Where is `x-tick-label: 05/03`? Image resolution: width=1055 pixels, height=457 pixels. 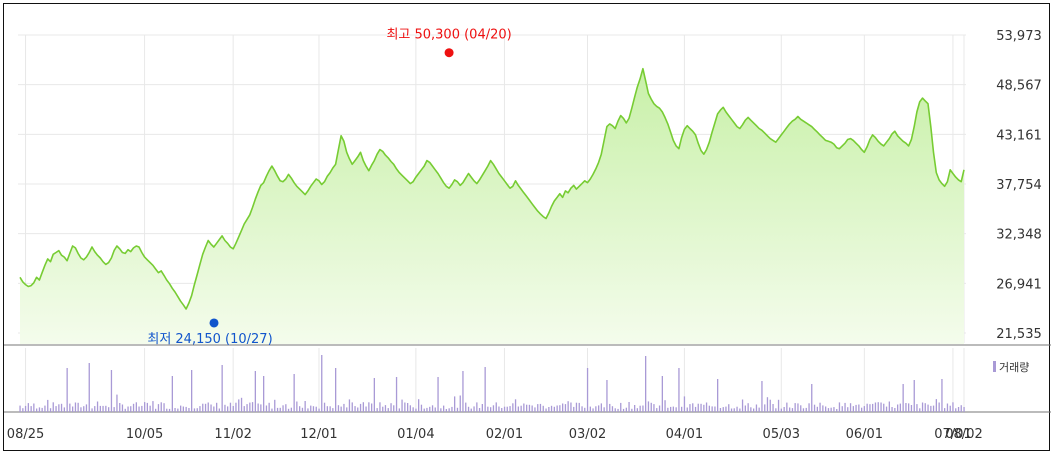
x-tick-label: 05/03 is located at coordinates (781, 434).